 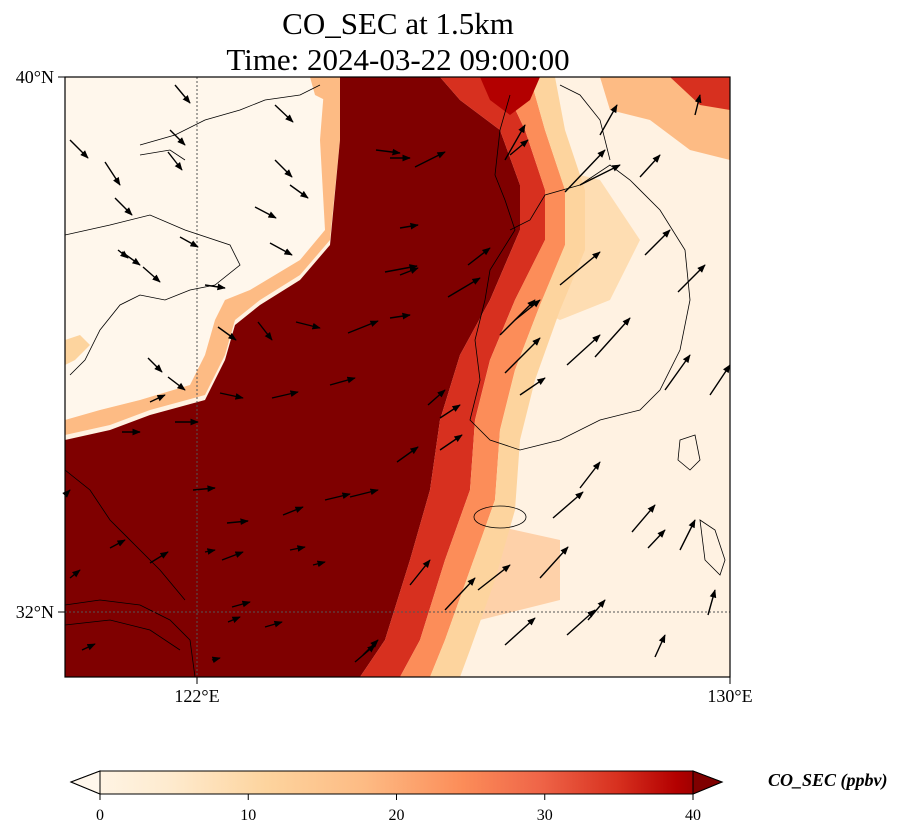 I want to click on colorbar-tick-label: 0, so click(x=100, y=815).